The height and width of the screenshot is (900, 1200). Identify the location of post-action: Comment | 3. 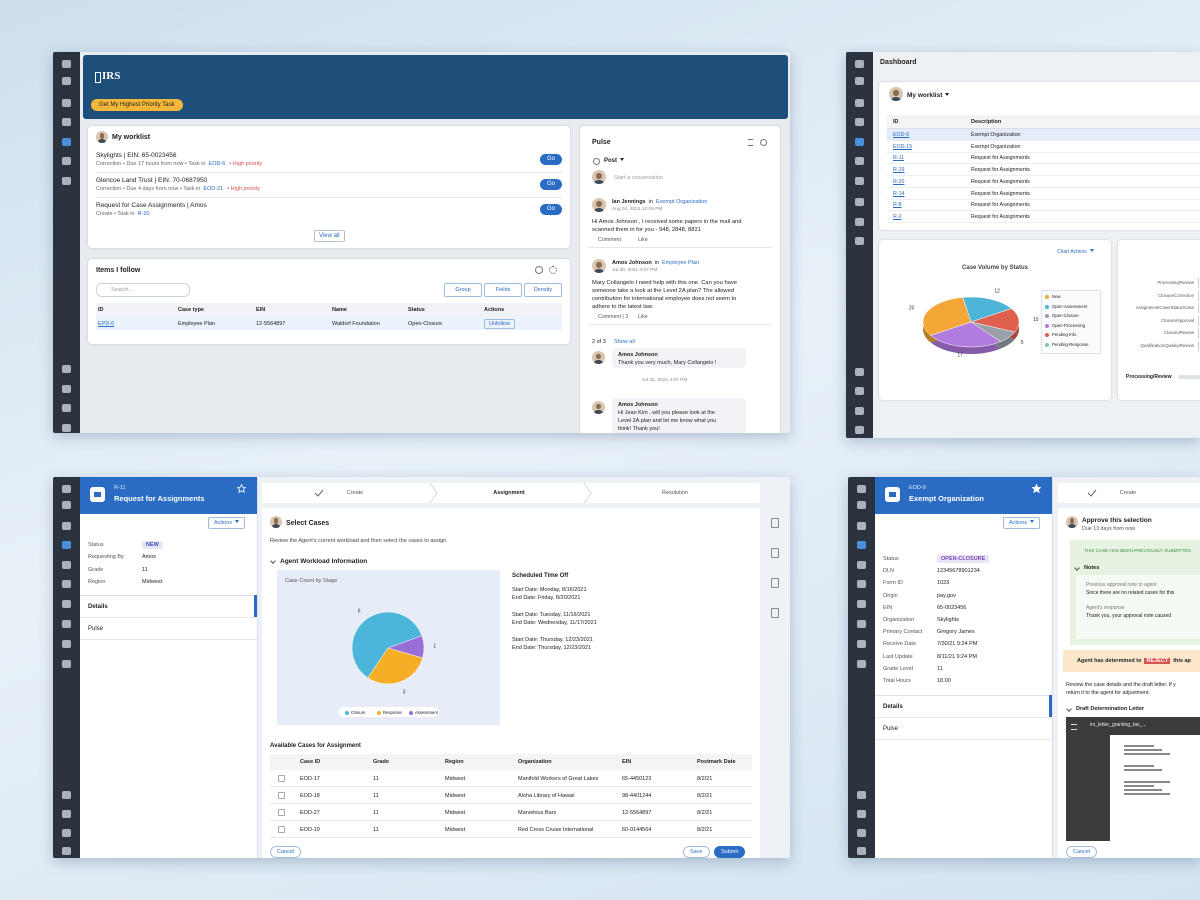
(613, 317).